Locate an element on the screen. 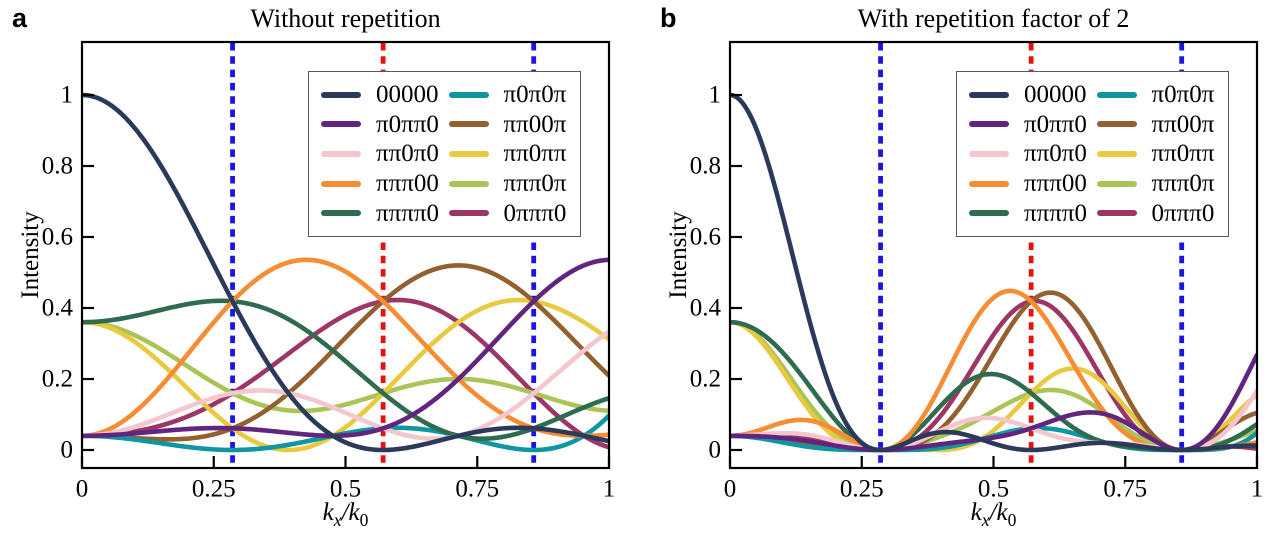  y-tick-label-a: 1 is located at coordinates (67, 95).